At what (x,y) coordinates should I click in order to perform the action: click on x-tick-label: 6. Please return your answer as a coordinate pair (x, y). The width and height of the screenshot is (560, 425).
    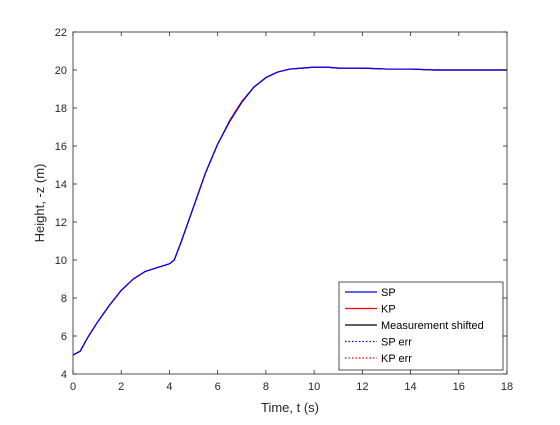
    Looking at the image, I should click on (218, 387).